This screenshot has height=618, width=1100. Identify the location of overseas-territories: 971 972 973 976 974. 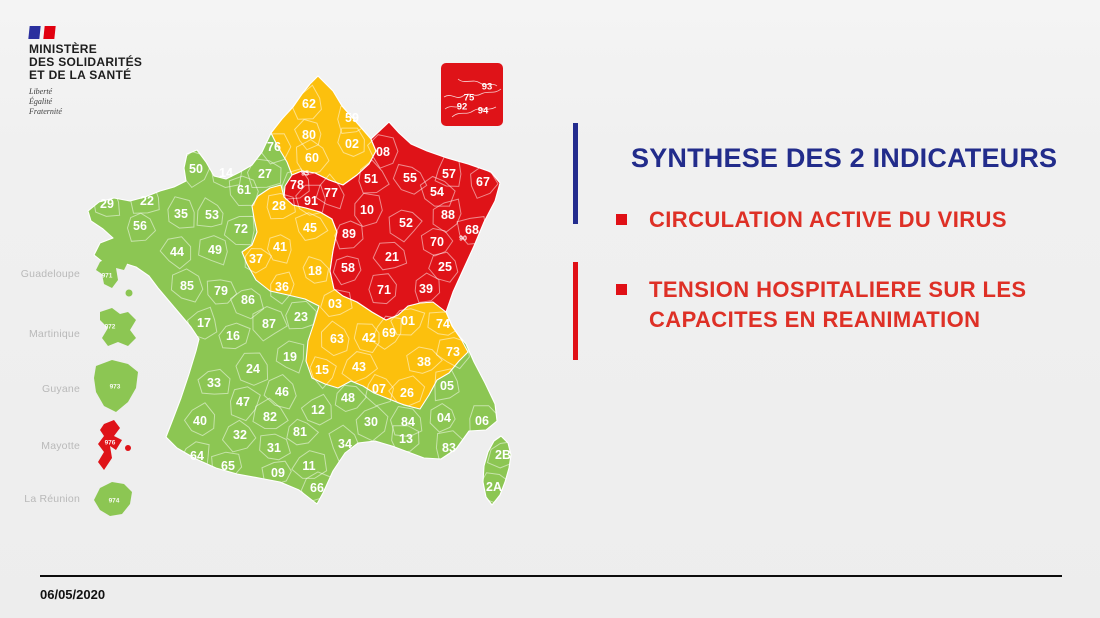
(116, 386).